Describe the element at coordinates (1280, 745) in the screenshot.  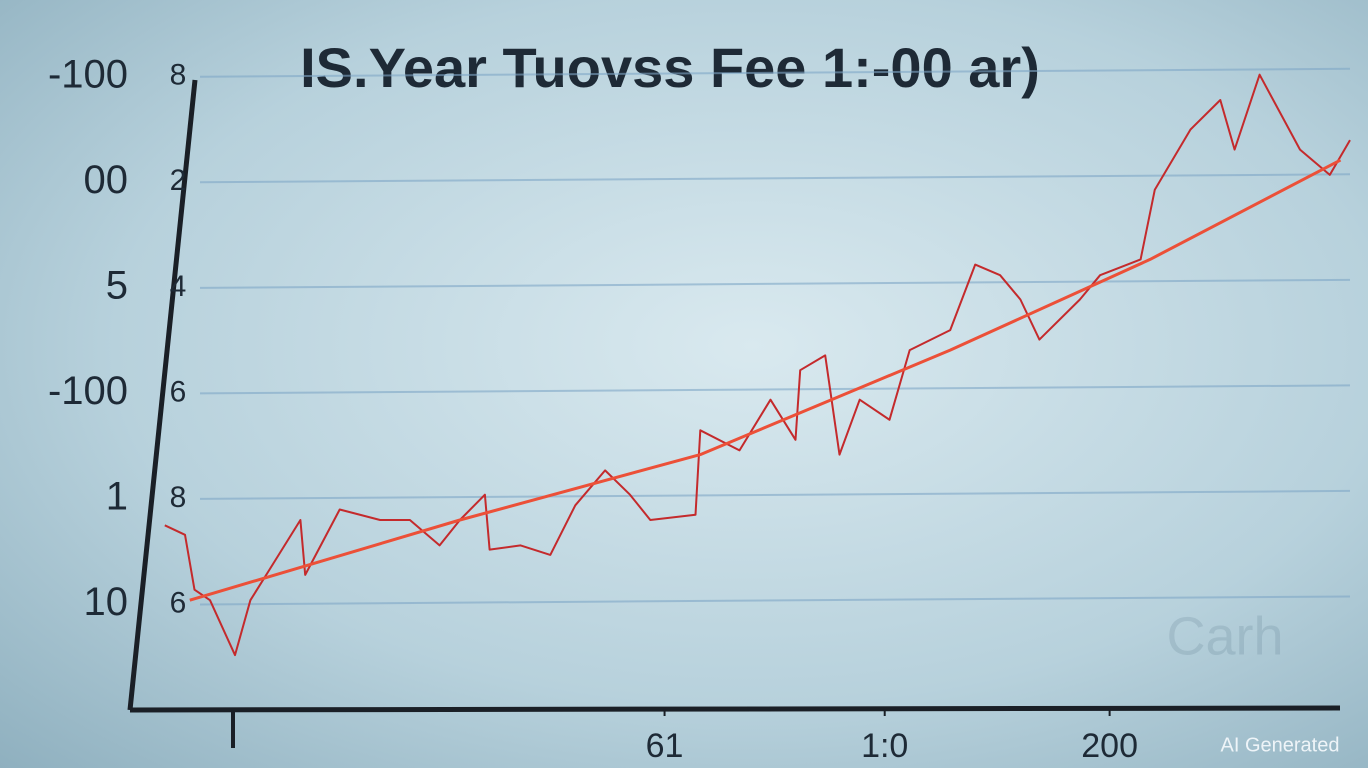
I see `badge: AI Generated` at that location.